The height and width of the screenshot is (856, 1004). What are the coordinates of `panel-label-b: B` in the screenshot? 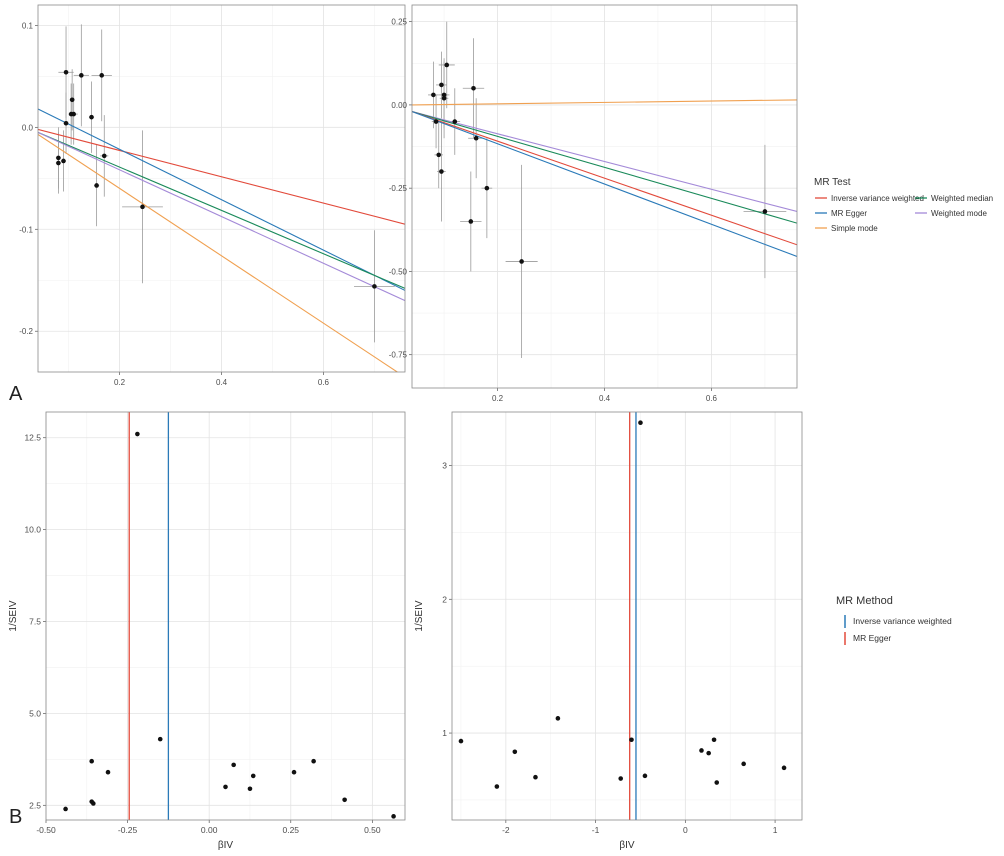 It's located at (16, 817).